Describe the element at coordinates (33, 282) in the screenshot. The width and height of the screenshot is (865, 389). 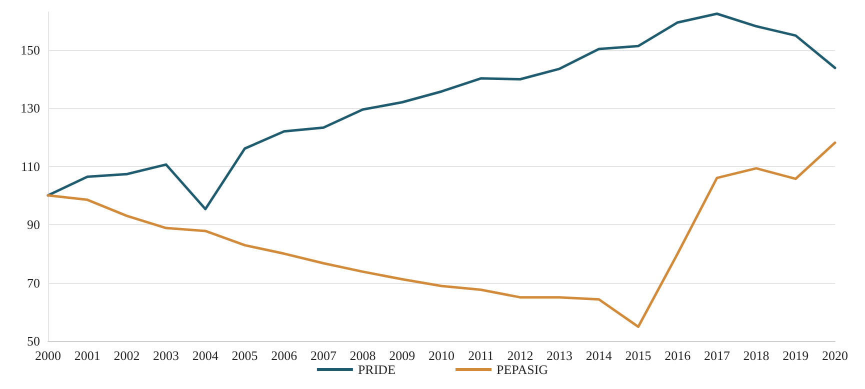
I see `y-tick-label: 70` at that location.